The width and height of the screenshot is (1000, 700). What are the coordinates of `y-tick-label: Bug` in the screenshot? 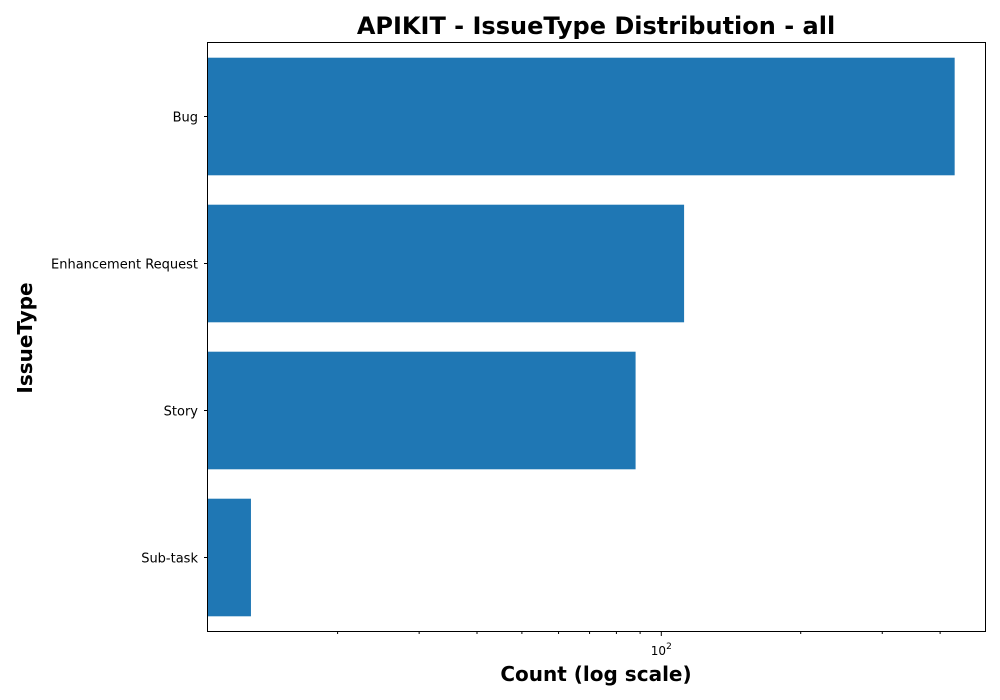 It's located at (185, 118).